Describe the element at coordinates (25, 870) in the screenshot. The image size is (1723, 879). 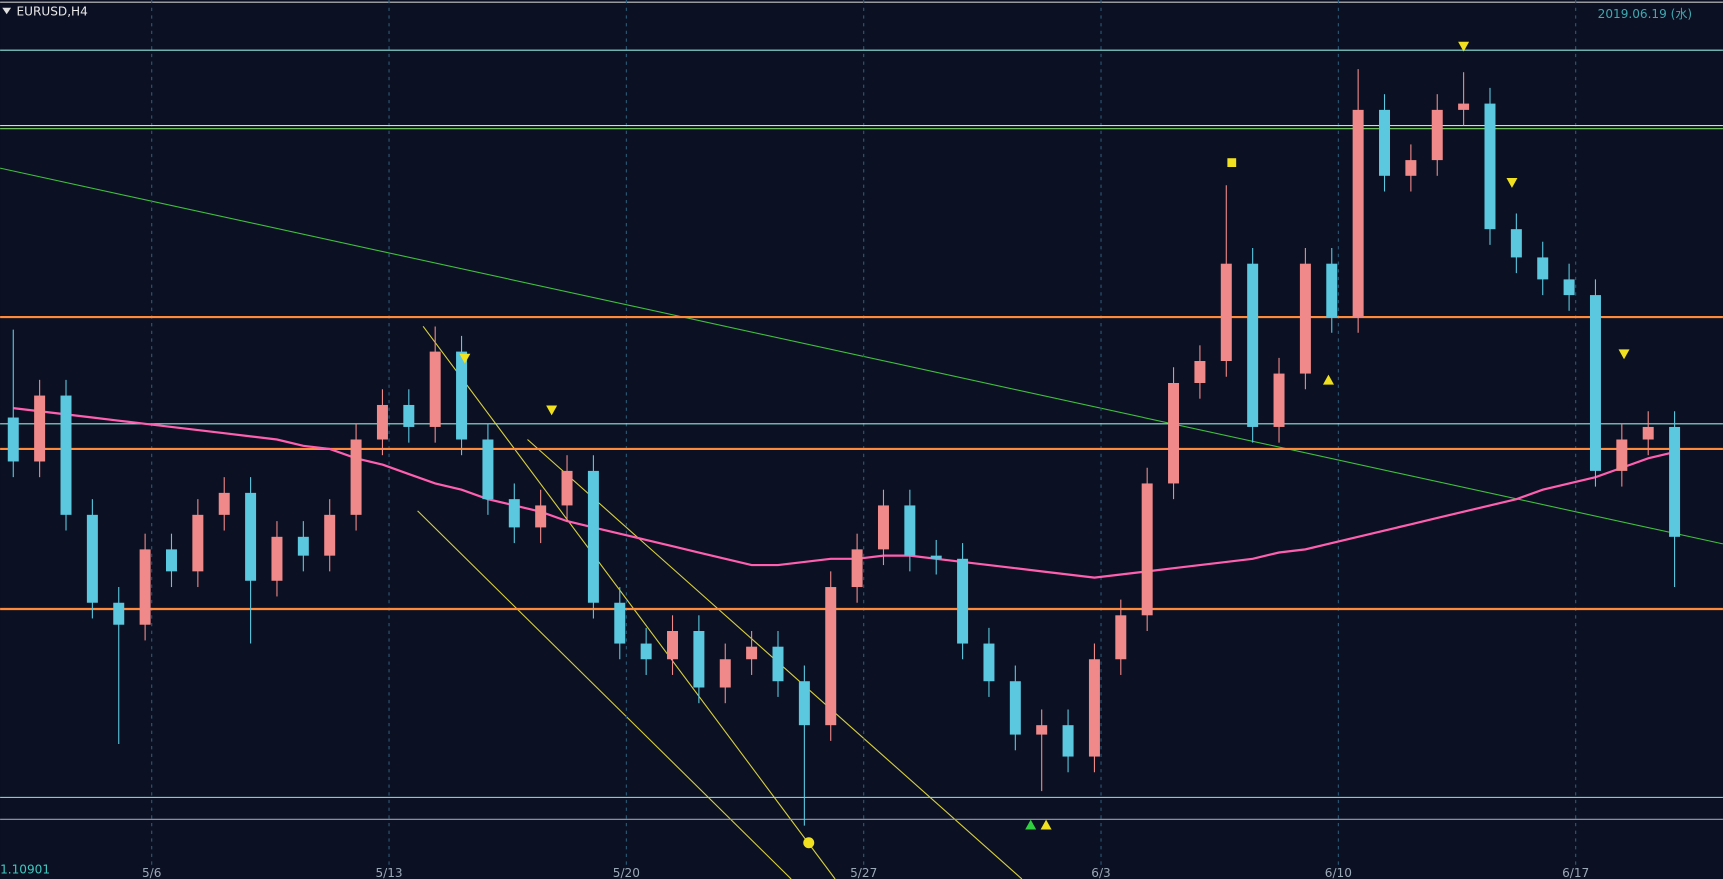
I see `price-label: 1.10901` at that location.